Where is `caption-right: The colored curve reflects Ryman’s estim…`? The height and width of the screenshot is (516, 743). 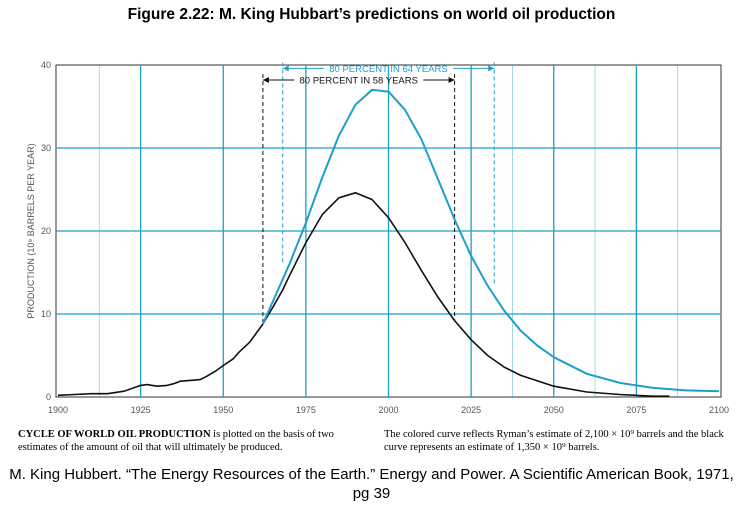 caption-right: The colored curve reflects Ryman’s estim… is located at coordinates (554, 441).